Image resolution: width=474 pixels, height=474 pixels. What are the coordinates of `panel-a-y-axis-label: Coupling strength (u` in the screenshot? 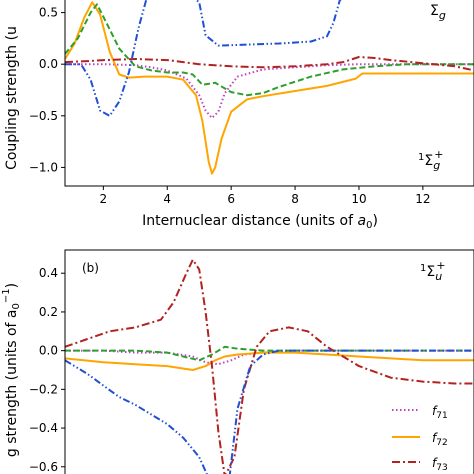 It's located at (12, 98).